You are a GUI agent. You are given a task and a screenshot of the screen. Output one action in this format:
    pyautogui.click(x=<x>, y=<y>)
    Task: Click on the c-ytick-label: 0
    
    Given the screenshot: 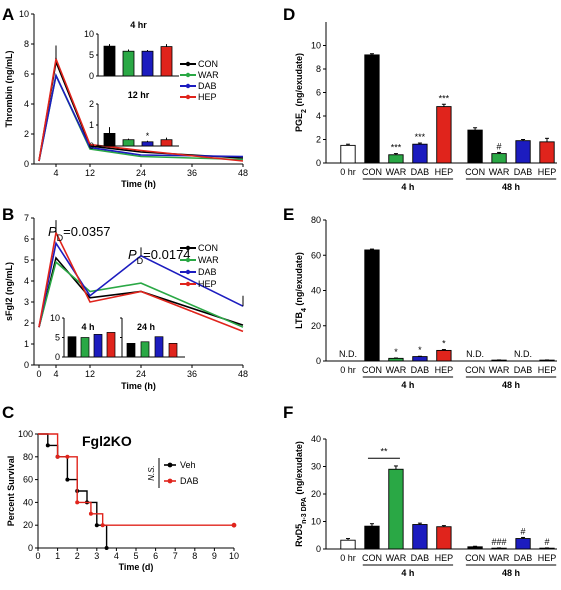 What is the action you would take?
    pyautogui.click(x=30, y=548)
    